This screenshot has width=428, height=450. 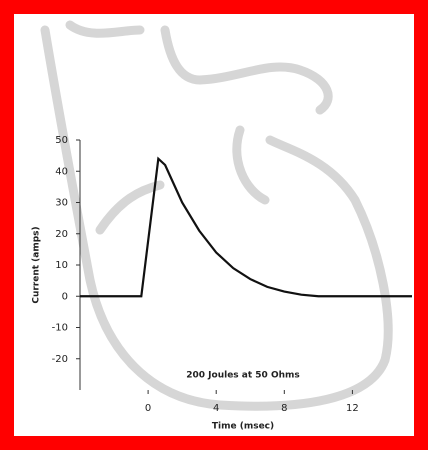 What do you see at coordinates (60, 328) in the screenshot?
I see `y-tick-label: -10` at bounding box center [60, 328].